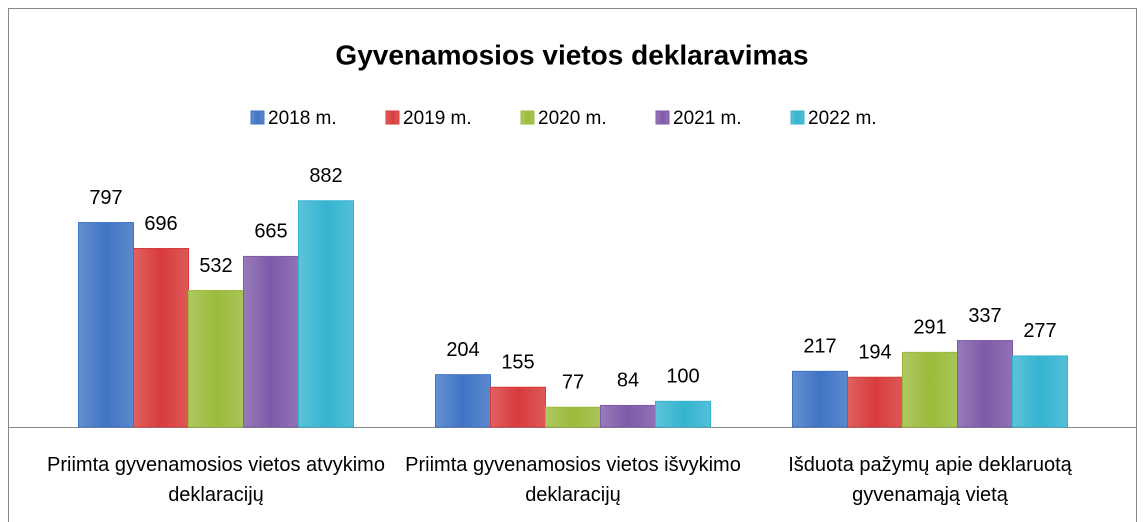 The height and width of the screenshot is (522, 1145). What do you see at coordinates (302, 118) in the screenshot?
I see `legend-label: 2018 m.` at bounding box center [302, 118].